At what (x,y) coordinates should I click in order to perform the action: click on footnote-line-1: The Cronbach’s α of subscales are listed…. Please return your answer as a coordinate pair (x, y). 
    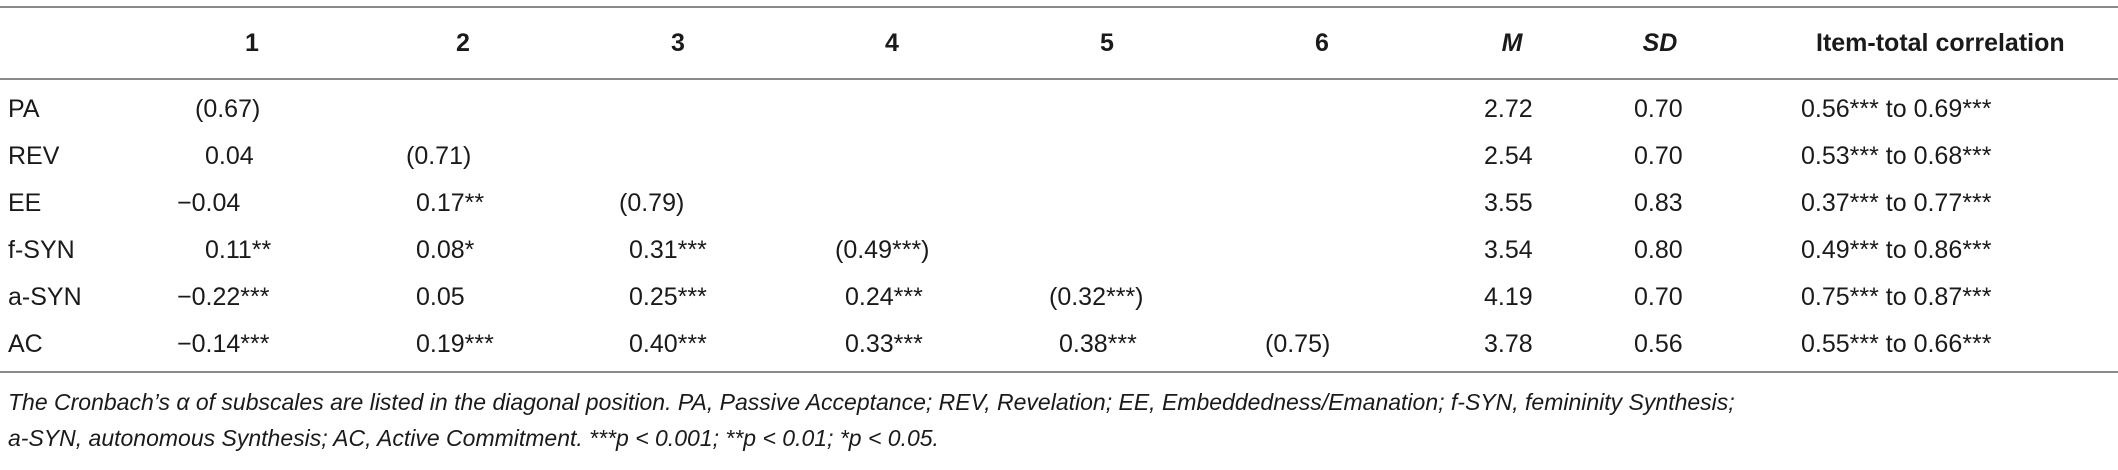
    Looking at the image, I should click on (871, 402).